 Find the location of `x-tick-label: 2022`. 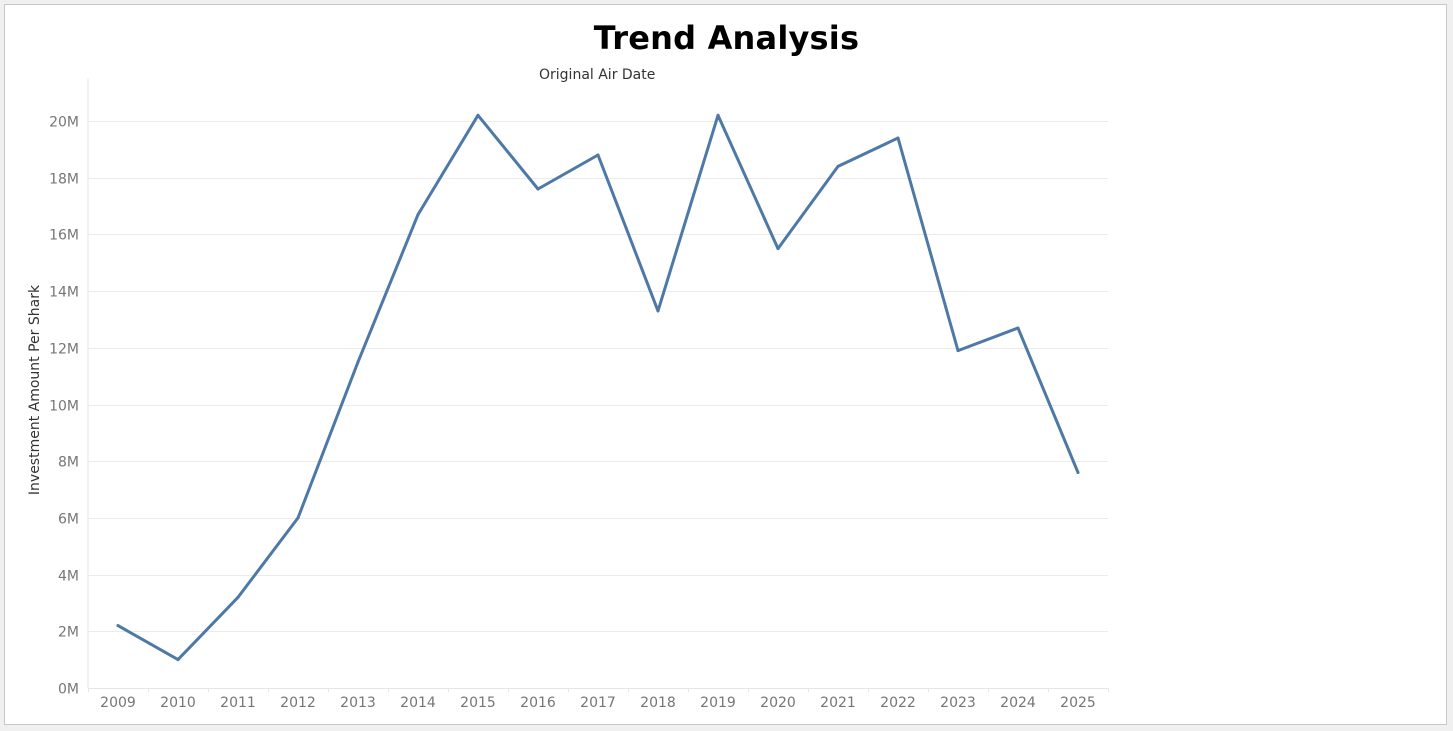

x-tick-label: 2022 is located at coordinates (898, 703).